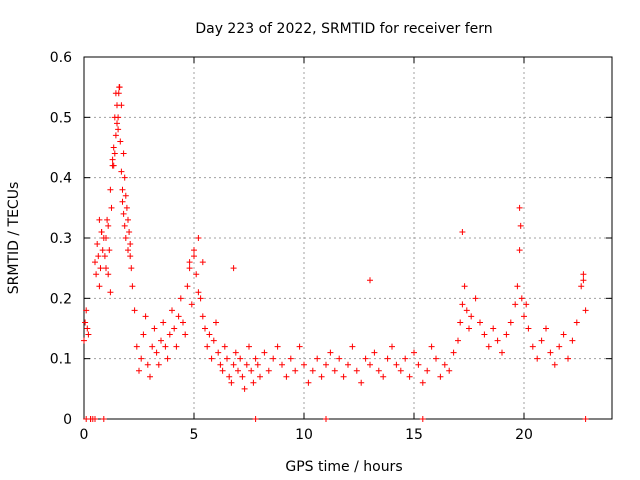 This screenshot has height=480, width=640. Describe the element at coordinates (343, 467) in the screenshot. I see `x-axis-label: GPS time / hours` at that location.